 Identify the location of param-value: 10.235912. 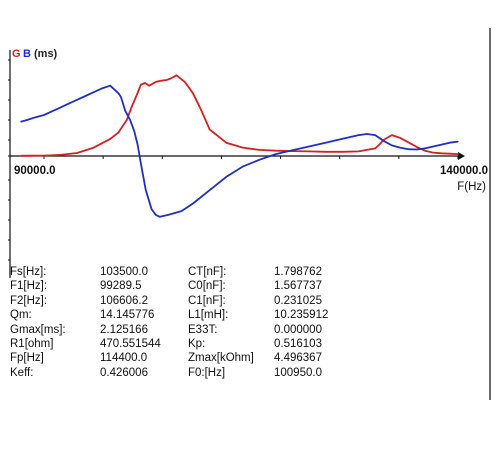
(301, 315).